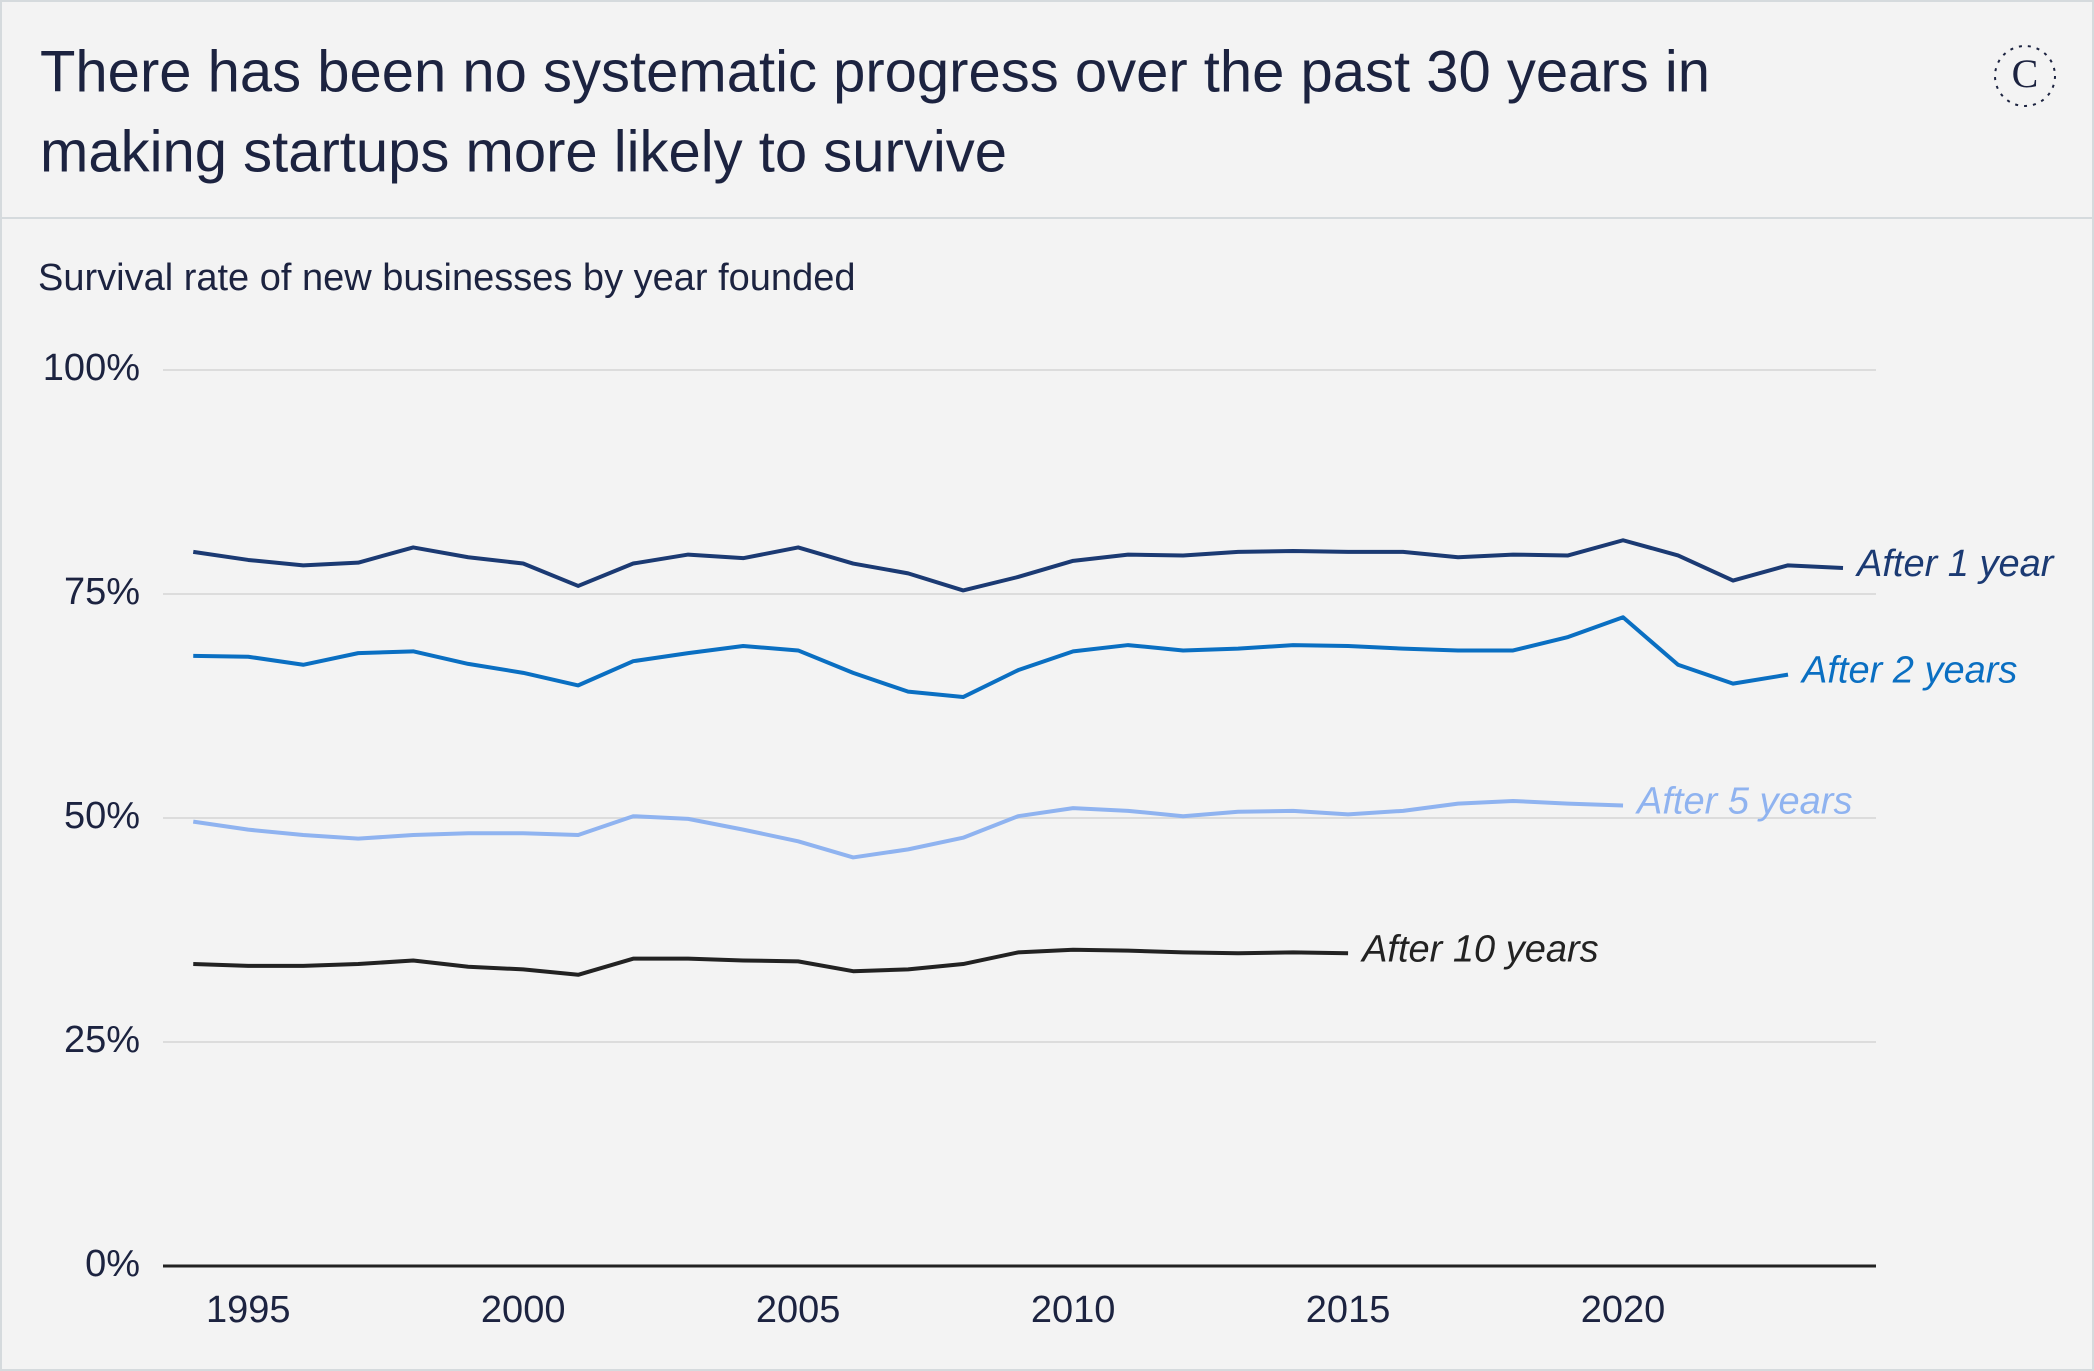 This screenshot has width=2094, height=1371. Describe the element at coordinates (798, 1310) in the screenshot. I see `x-tick-label: 2005` at that location.